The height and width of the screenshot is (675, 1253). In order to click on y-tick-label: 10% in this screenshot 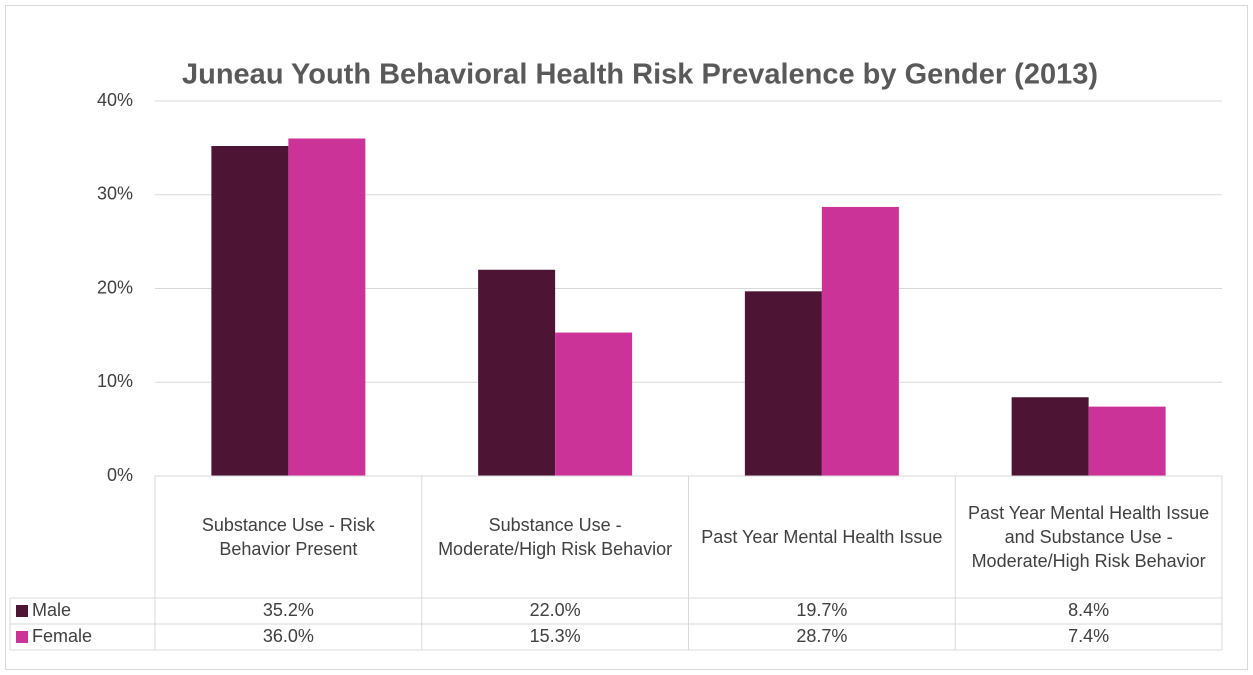, I will do `click(115, 381)`.